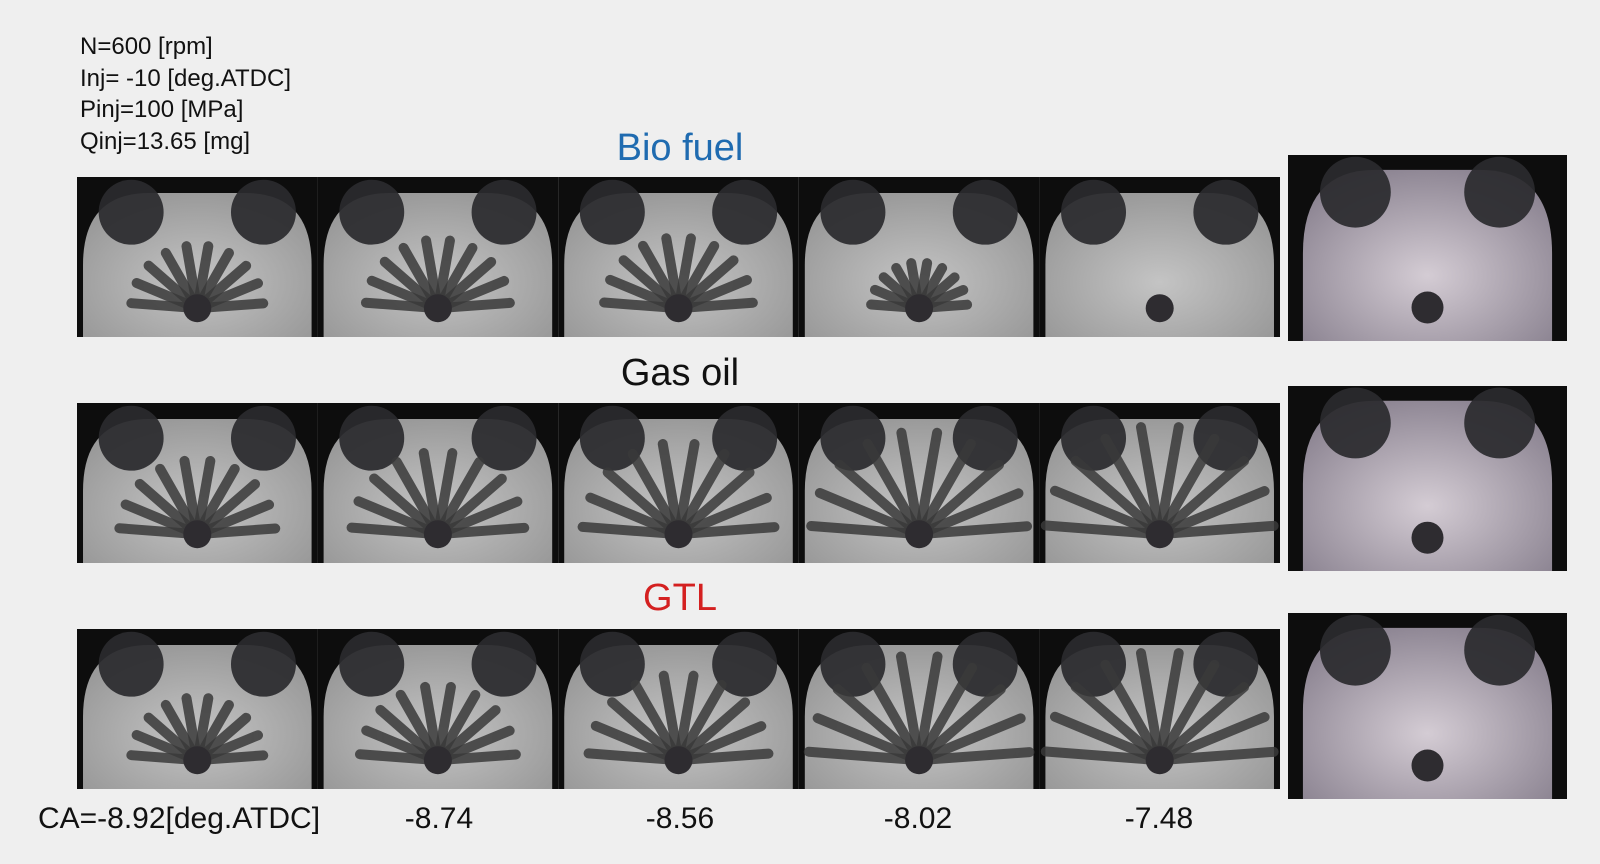 This screenshot has height=864, width=1600. I want to click on condition: N=600 [rpm], so click(146, 46).